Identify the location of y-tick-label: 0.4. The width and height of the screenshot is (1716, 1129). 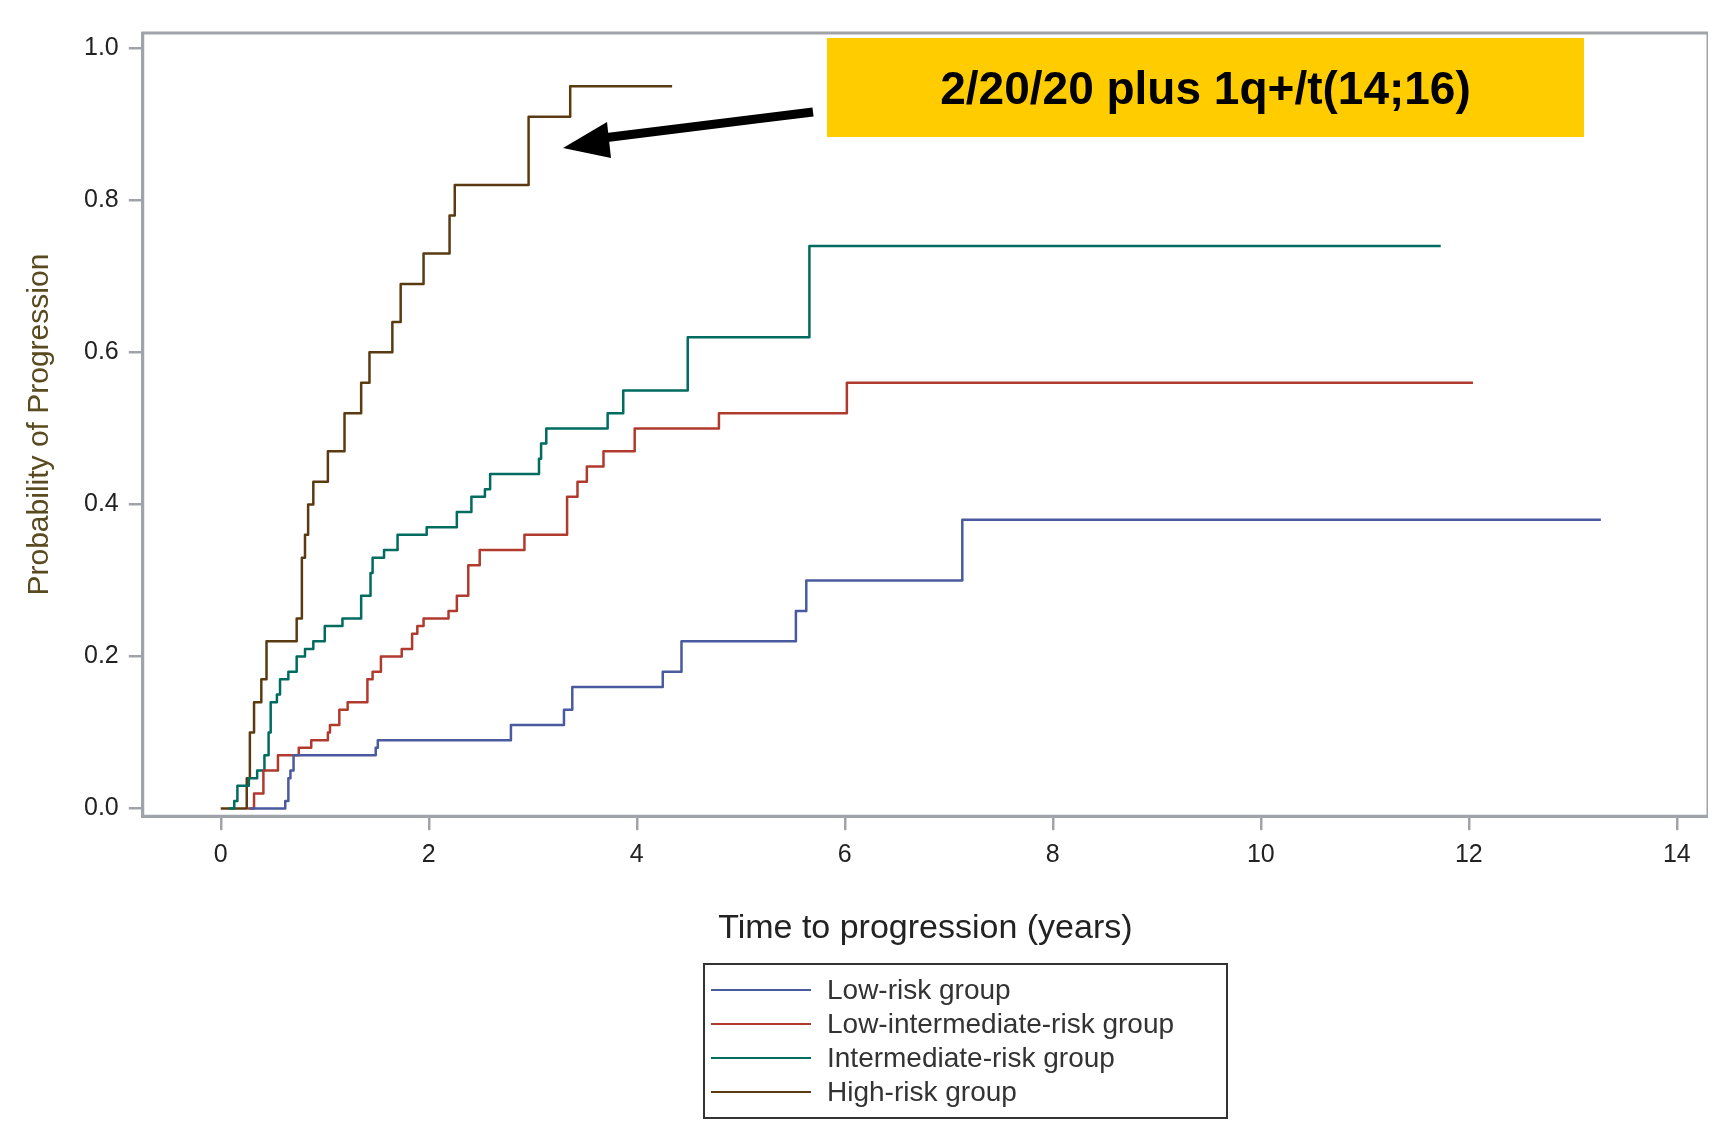
(101, 502).